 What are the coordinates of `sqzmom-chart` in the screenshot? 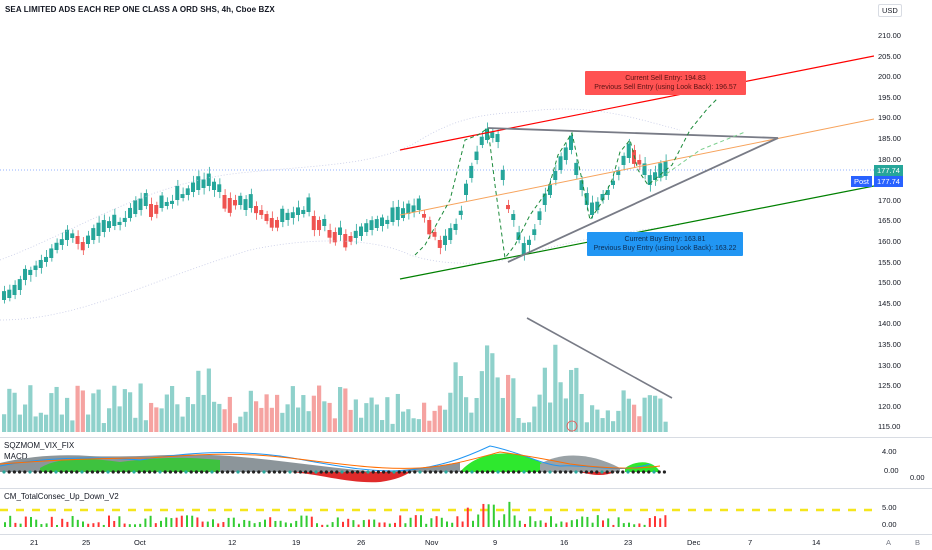 It's located at (437, 463).